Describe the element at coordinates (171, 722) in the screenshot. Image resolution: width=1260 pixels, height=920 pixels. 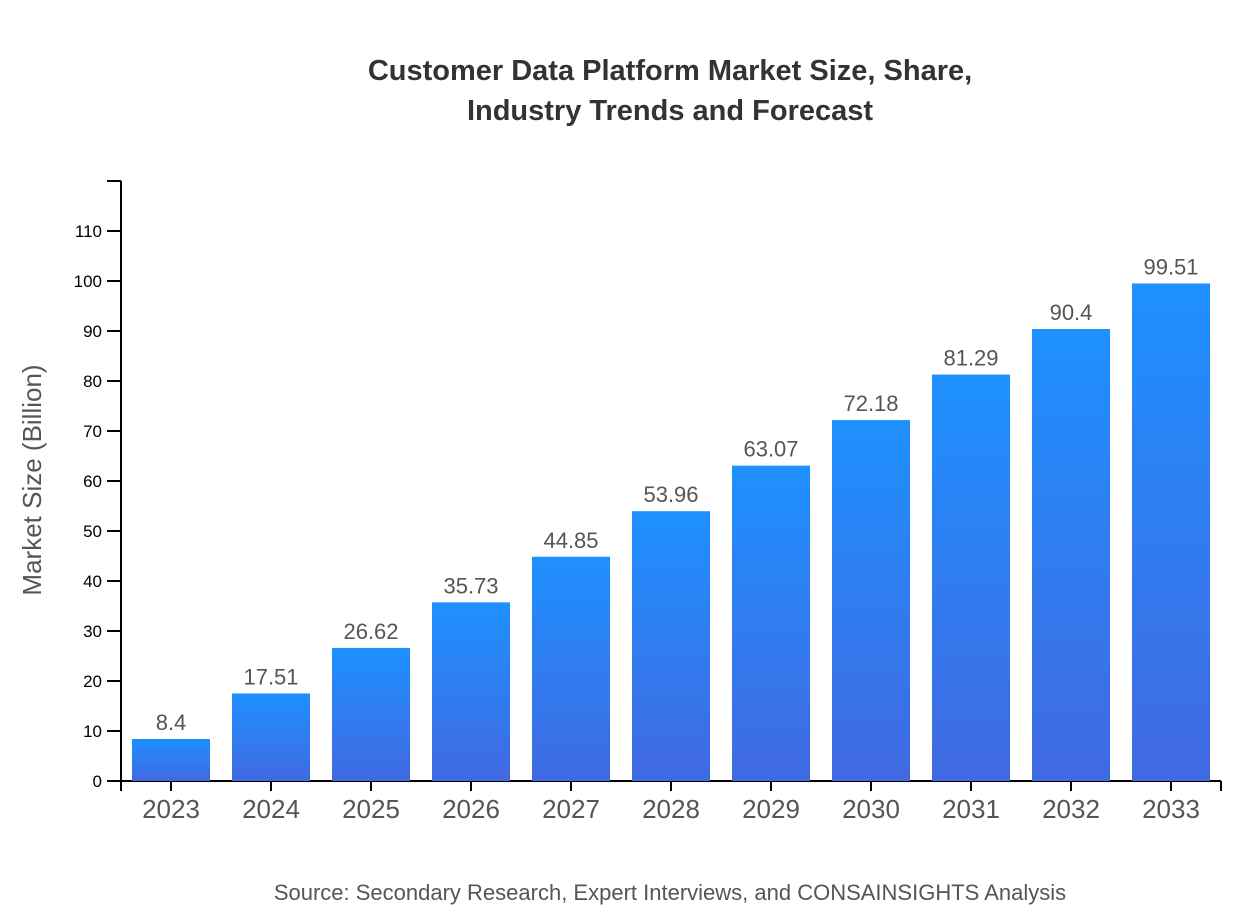
I see `data-label-2023: 8.4` at that location.